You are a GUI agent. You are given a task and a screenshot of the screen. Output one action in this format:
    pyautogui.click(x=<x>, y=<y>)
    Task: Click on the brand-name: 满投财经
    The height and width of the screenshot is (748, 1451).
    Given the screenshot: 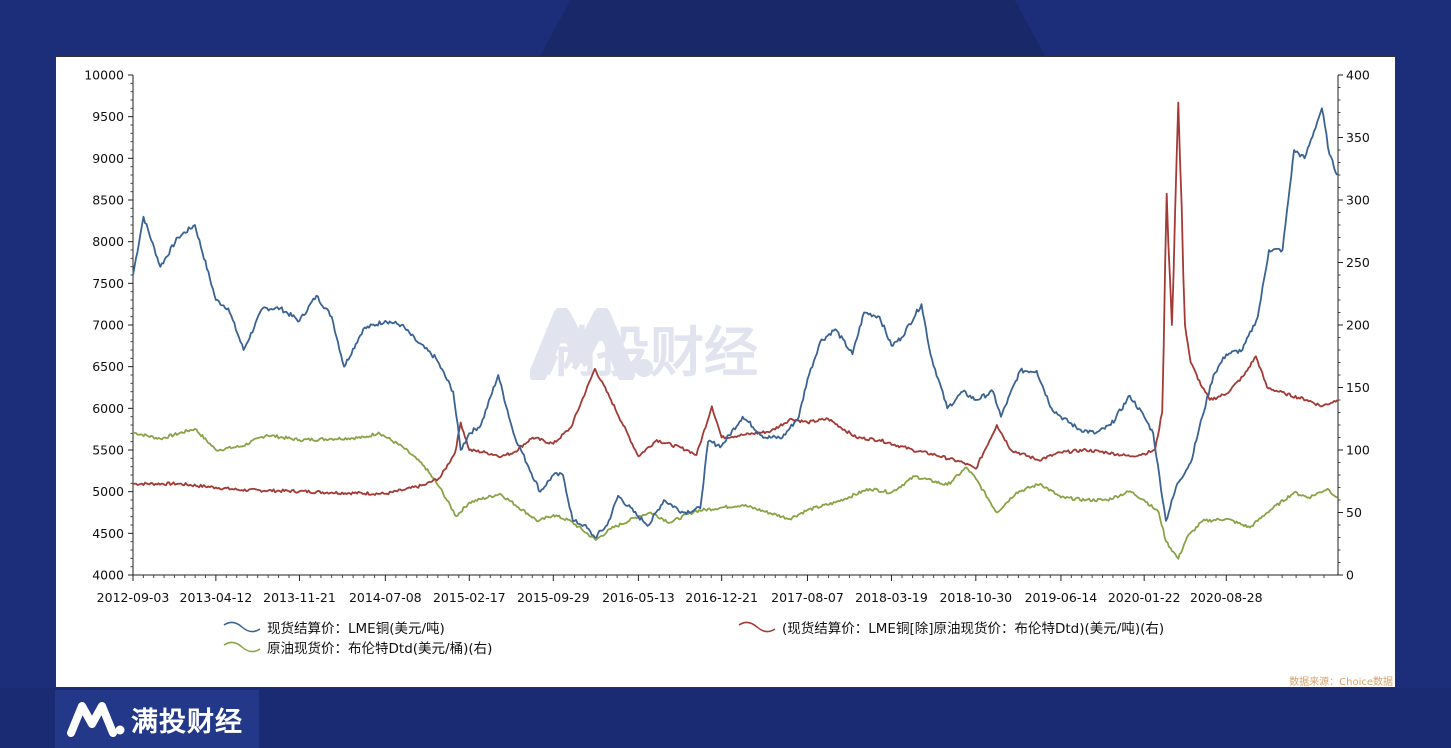 What is the action you would take?
    pyautogui.click(x=187, y=722)
    